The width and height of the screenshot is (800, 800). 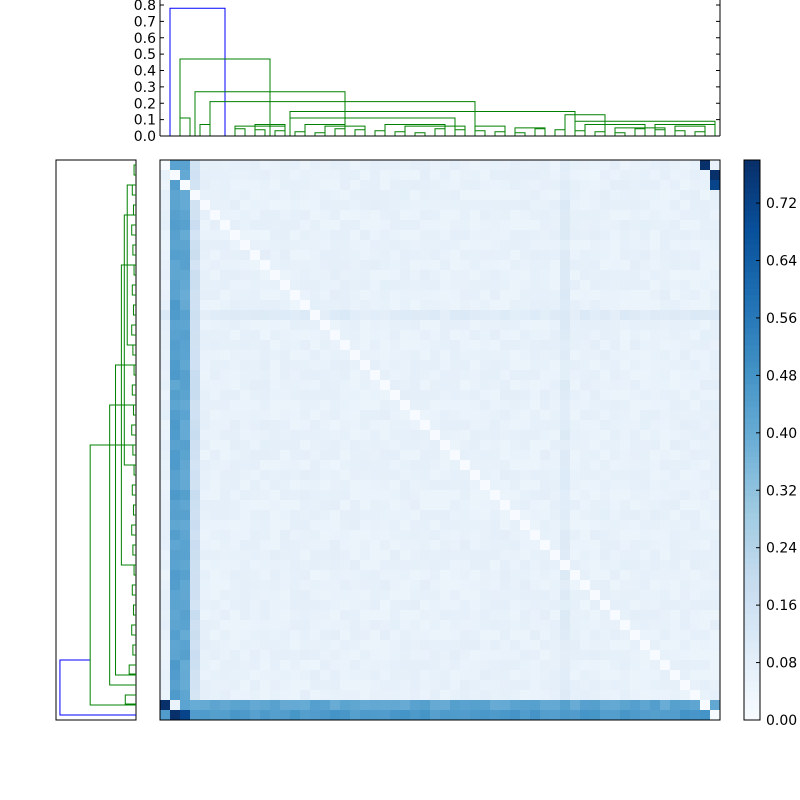 I want to click on left-dendrogram, so click(x=96, y=440).